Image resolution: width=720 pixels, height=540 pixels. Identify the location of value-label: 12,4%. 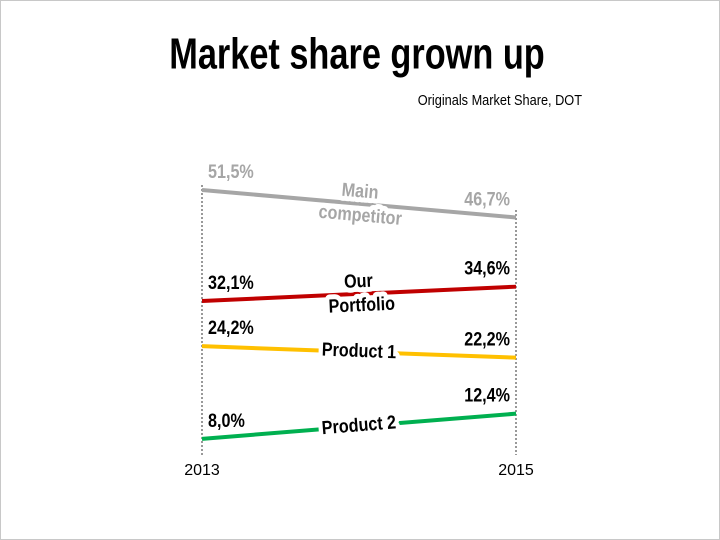
(487, 395).